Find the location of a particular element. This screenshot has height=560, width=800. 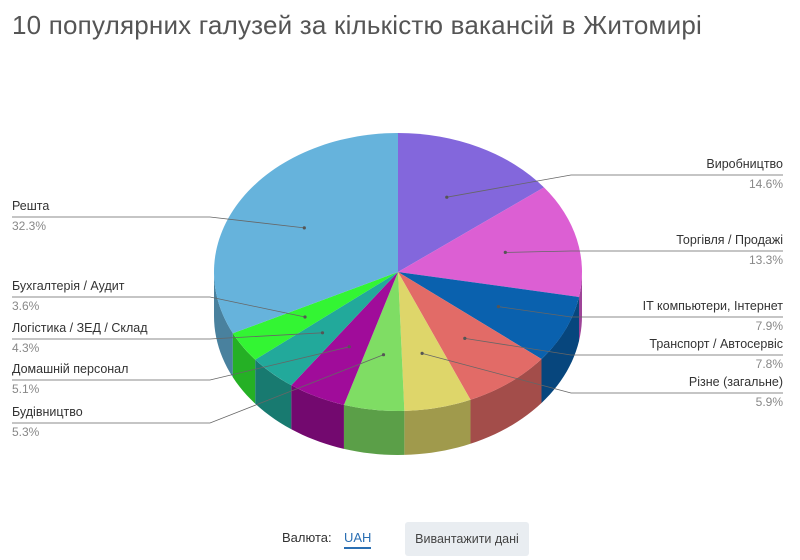

slice-label-percent: 5.3% is located at coordinates (26, 432).